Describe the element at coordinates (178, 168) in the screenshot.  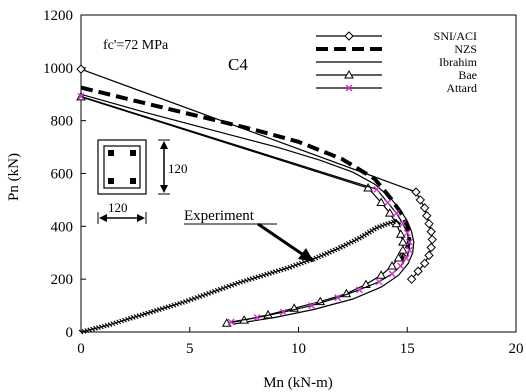
I see `dimension-vertical-label: 120` at that location.